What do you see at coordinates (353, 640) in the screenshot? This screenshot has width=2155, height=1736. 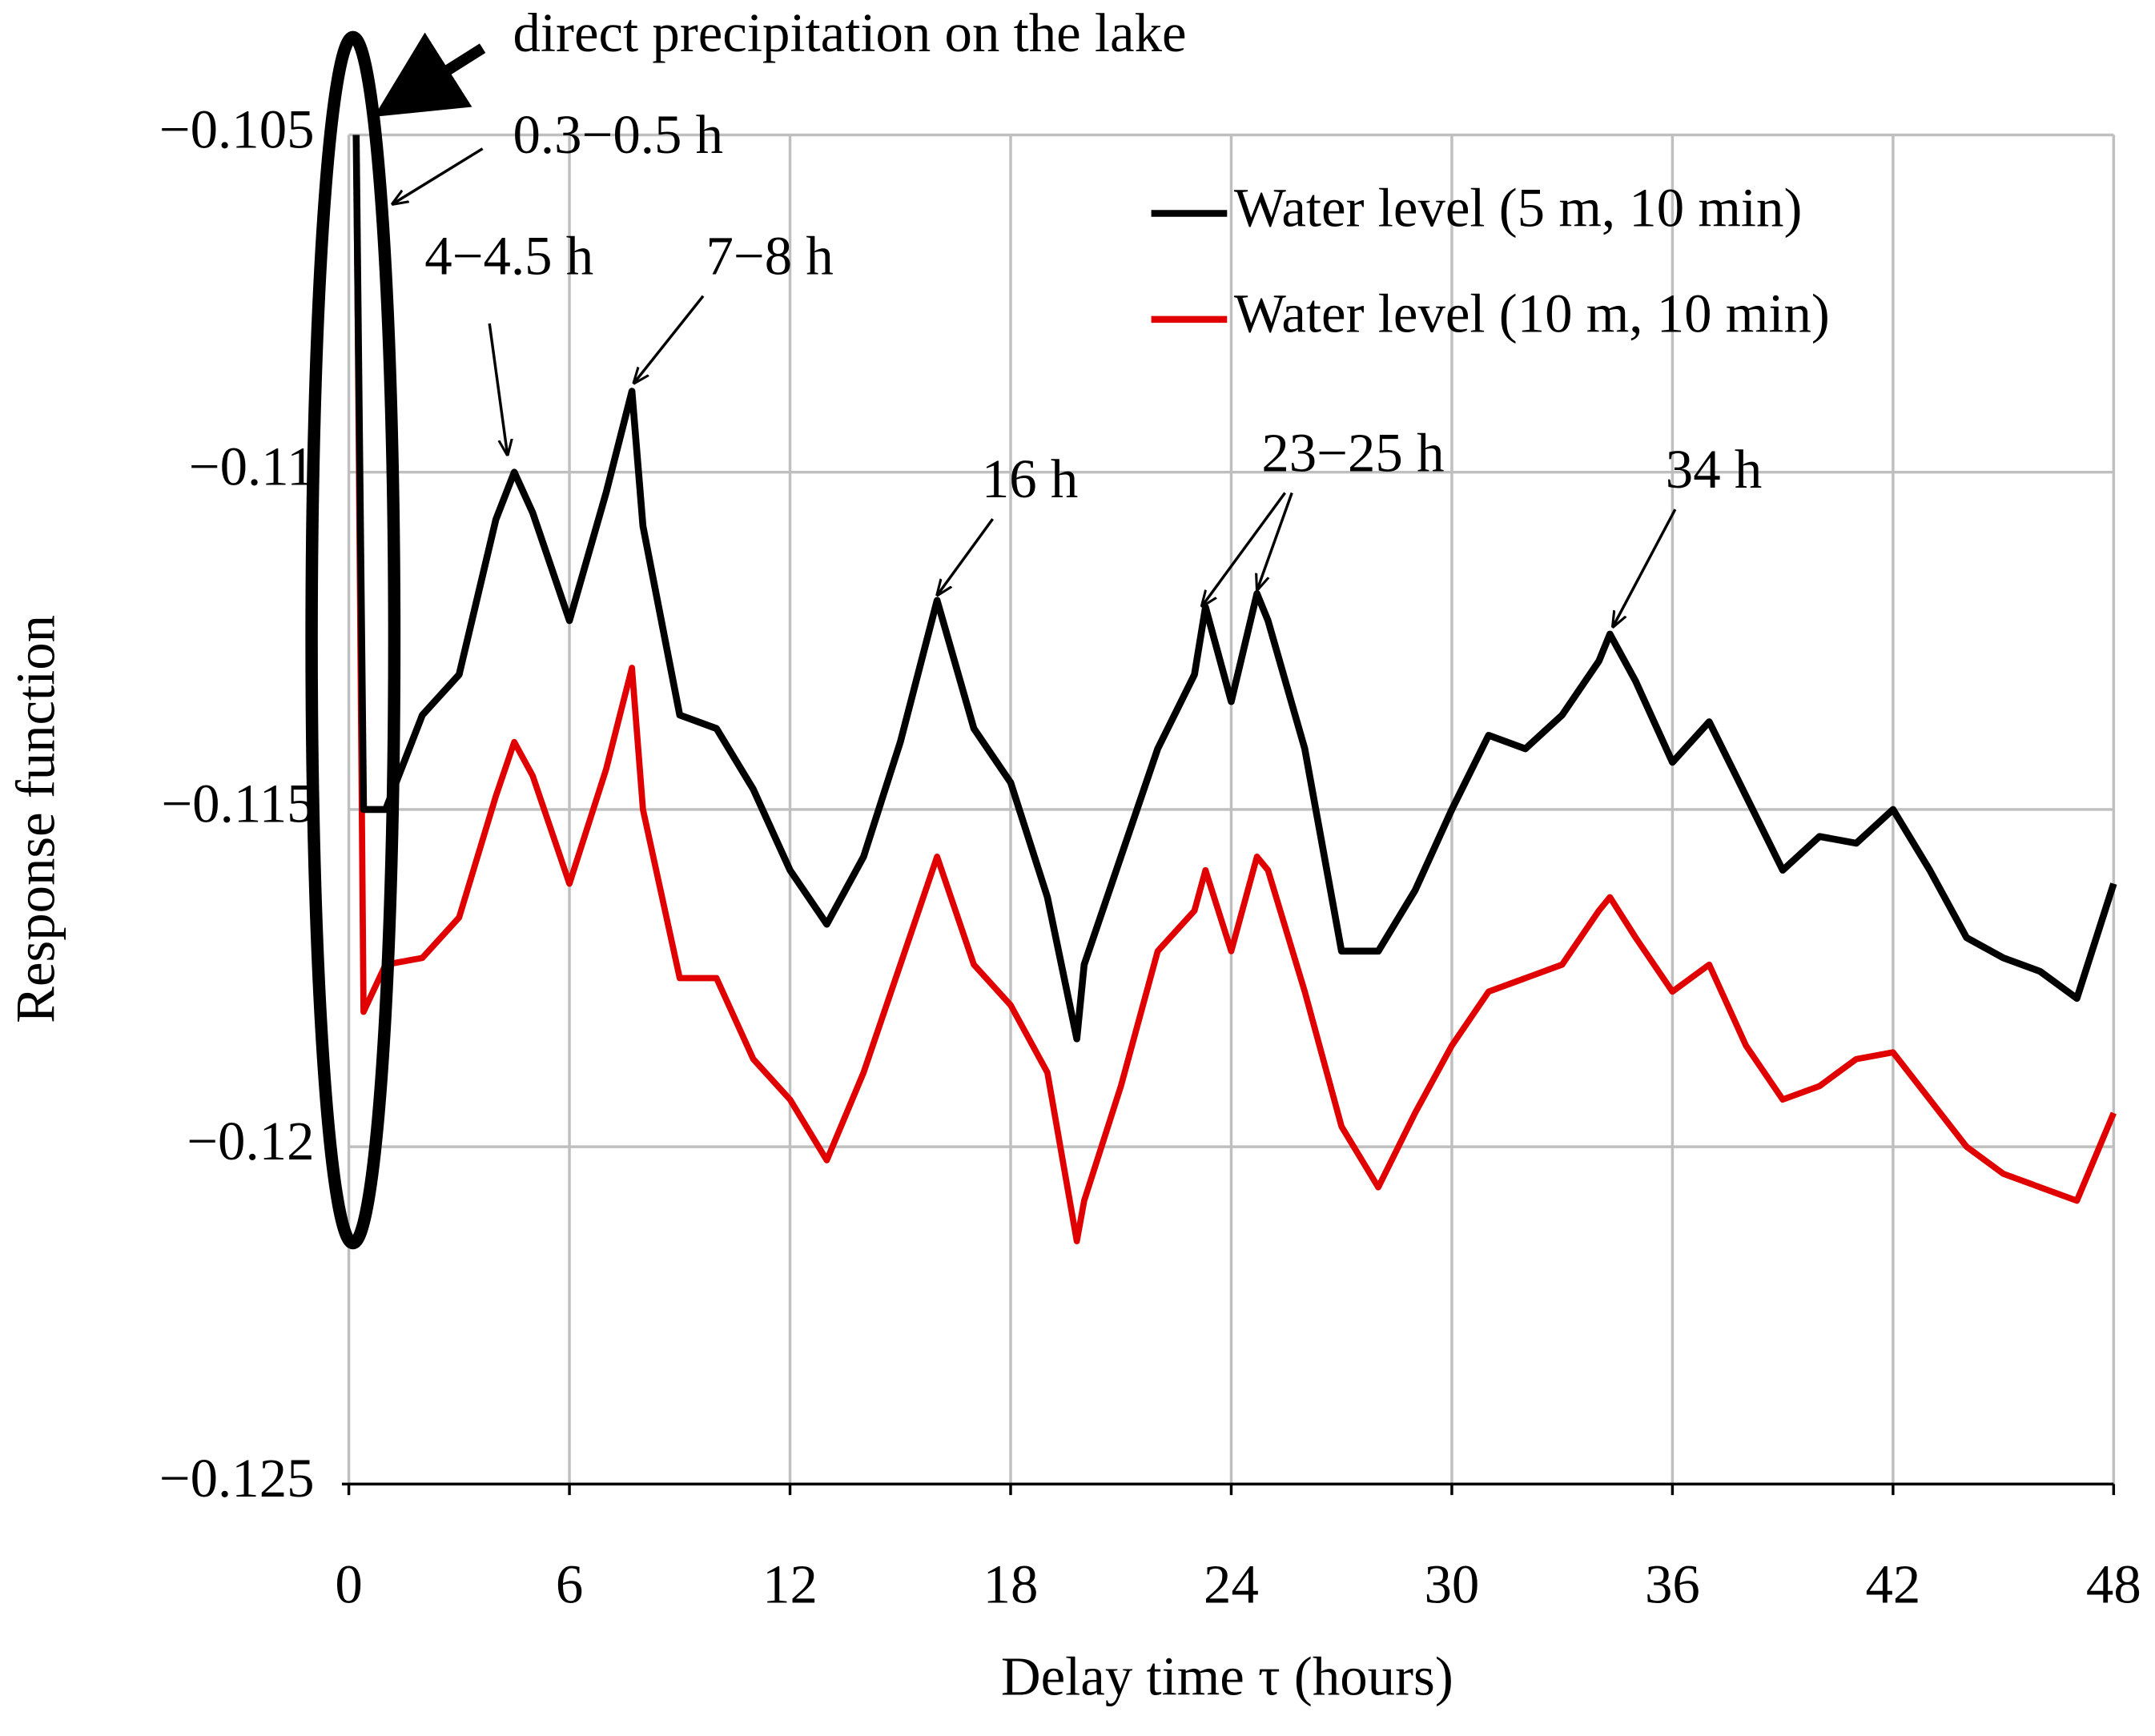 I see `highlight-ellipse` at bounding box center [353, 640].